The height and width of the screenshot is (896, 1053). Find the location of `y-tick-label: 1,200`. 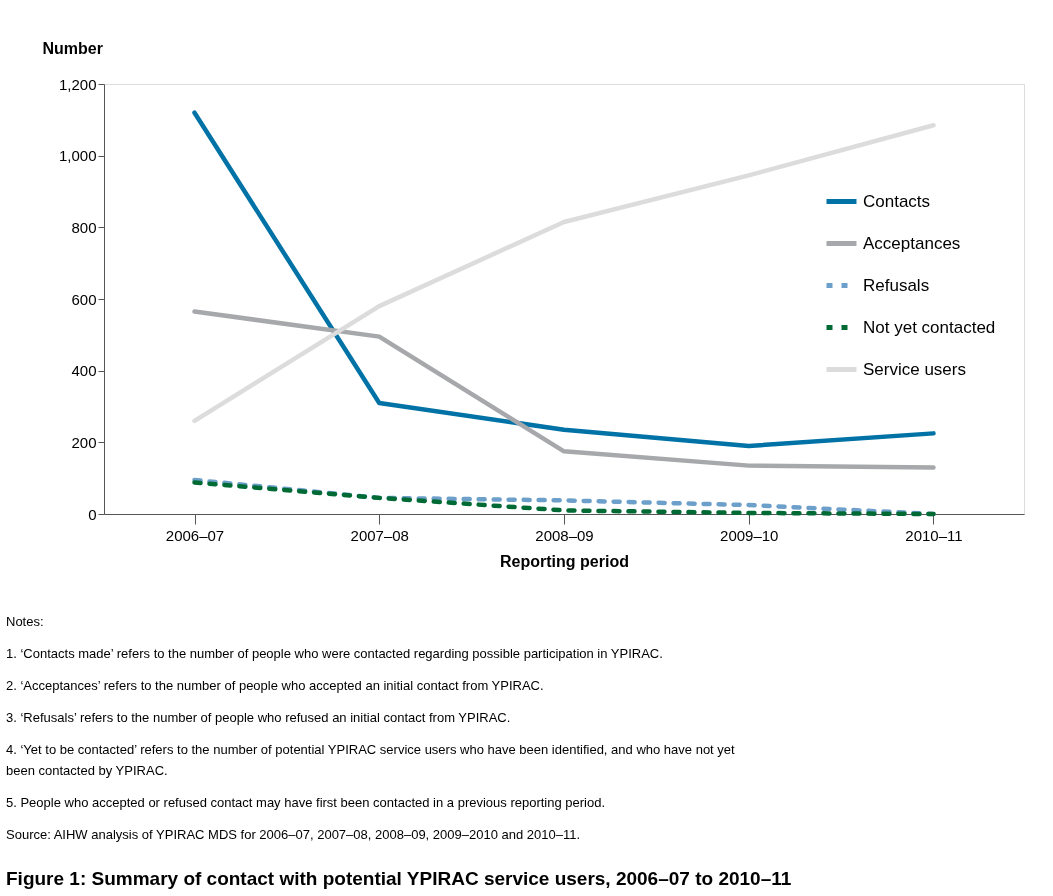

y-tick-label: 1,200 is located at coordinates (77, 84).